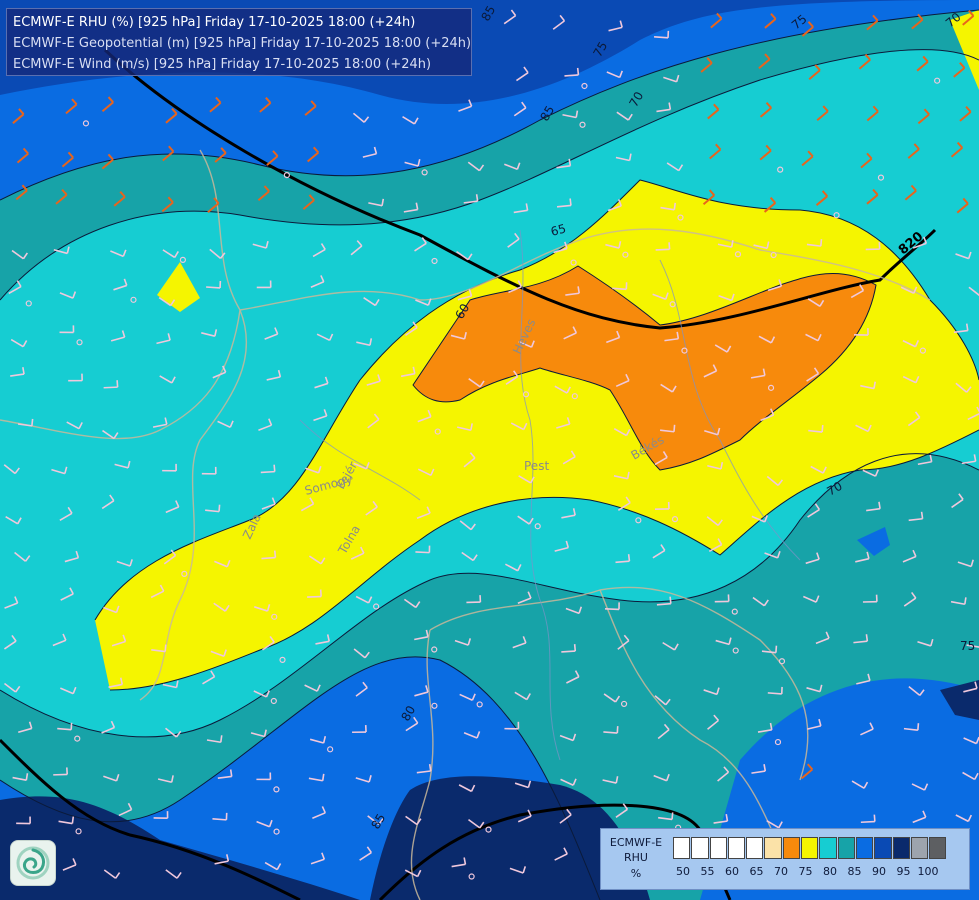  I want to click on rhu-contour-label: 75, so click(600, 49).